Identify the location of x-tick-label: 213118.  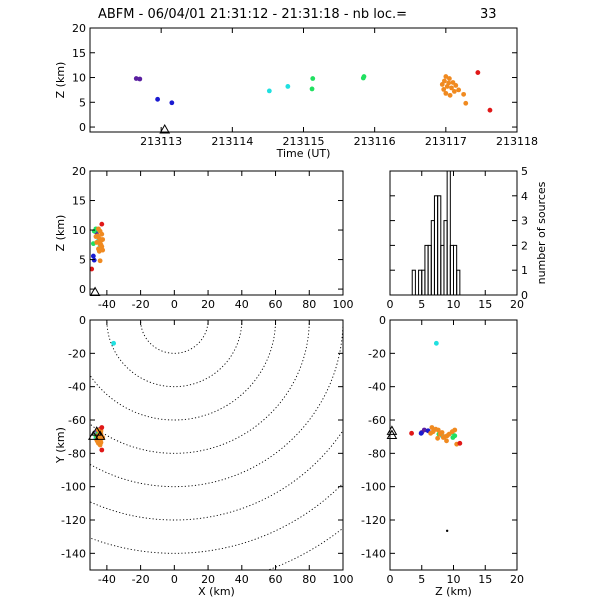
(517, 141).